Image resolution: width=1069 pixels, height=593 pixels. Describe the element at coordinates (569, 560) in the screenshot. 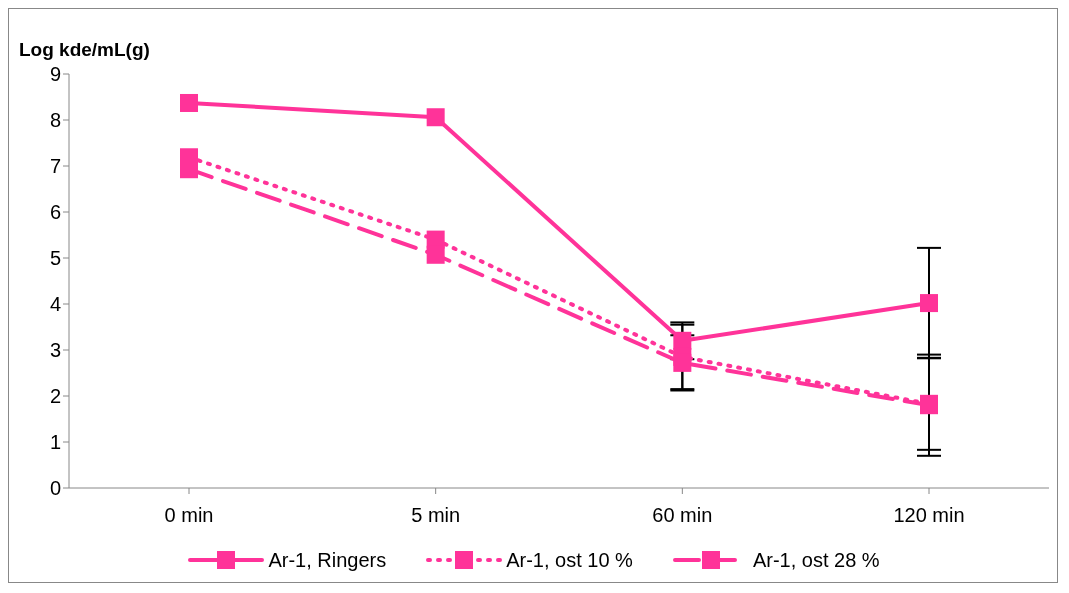

I see `legend-label: Ar-1, ost 10 %` at that location.